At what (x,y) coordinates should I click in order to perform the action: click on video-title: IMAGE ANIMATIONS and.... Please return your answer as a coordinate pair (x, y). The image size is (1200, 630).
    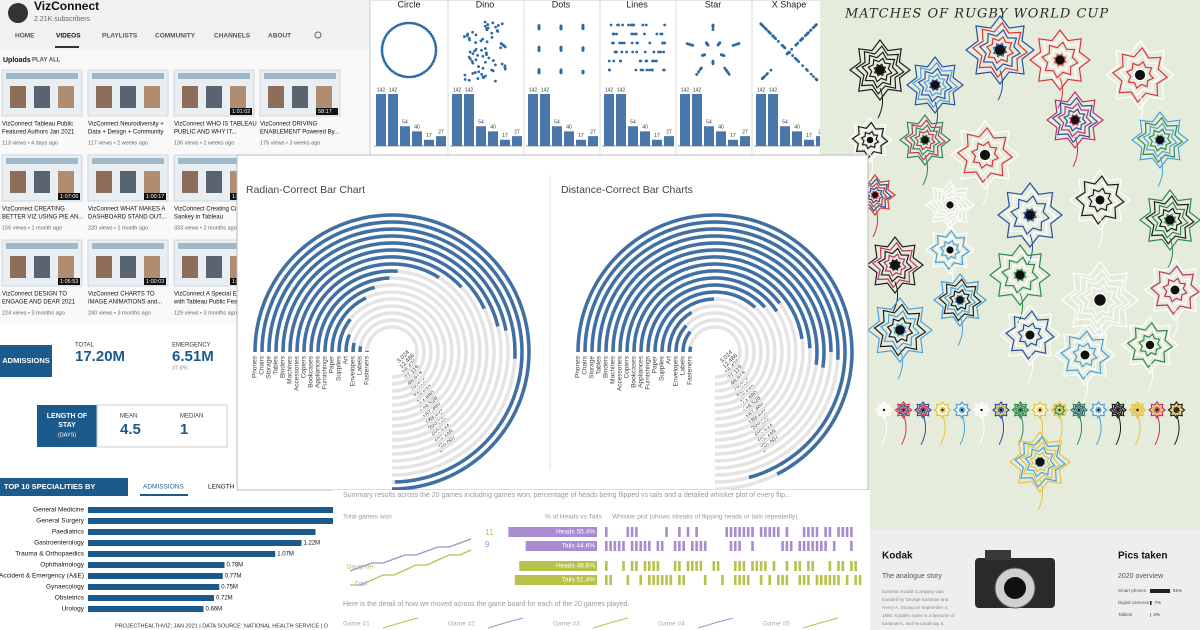
    Looking at the image, I should click on (125, 303).